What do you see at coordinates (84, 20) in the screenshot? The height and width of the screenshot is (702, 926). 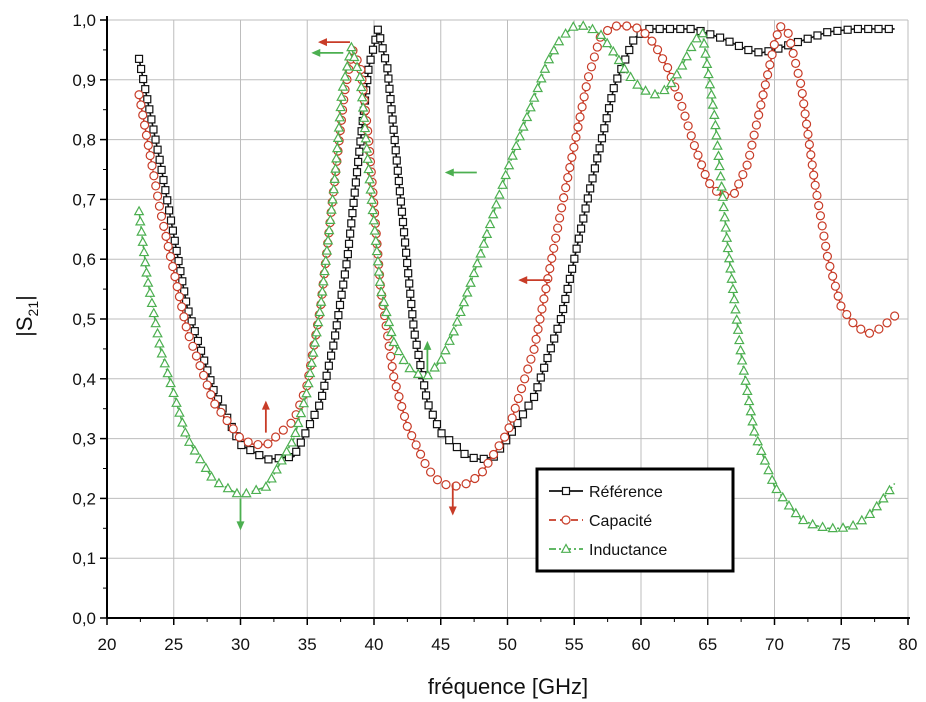 I see `y-tick-label: 1,0` at bounding box center [84, 20].